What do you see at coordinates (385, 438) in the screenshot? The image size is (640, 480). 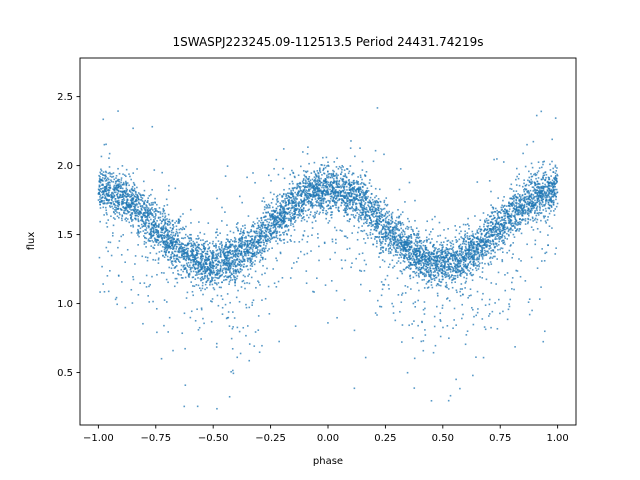 I see `x-tick-label: 0.25` at bounding box center [385, 438].